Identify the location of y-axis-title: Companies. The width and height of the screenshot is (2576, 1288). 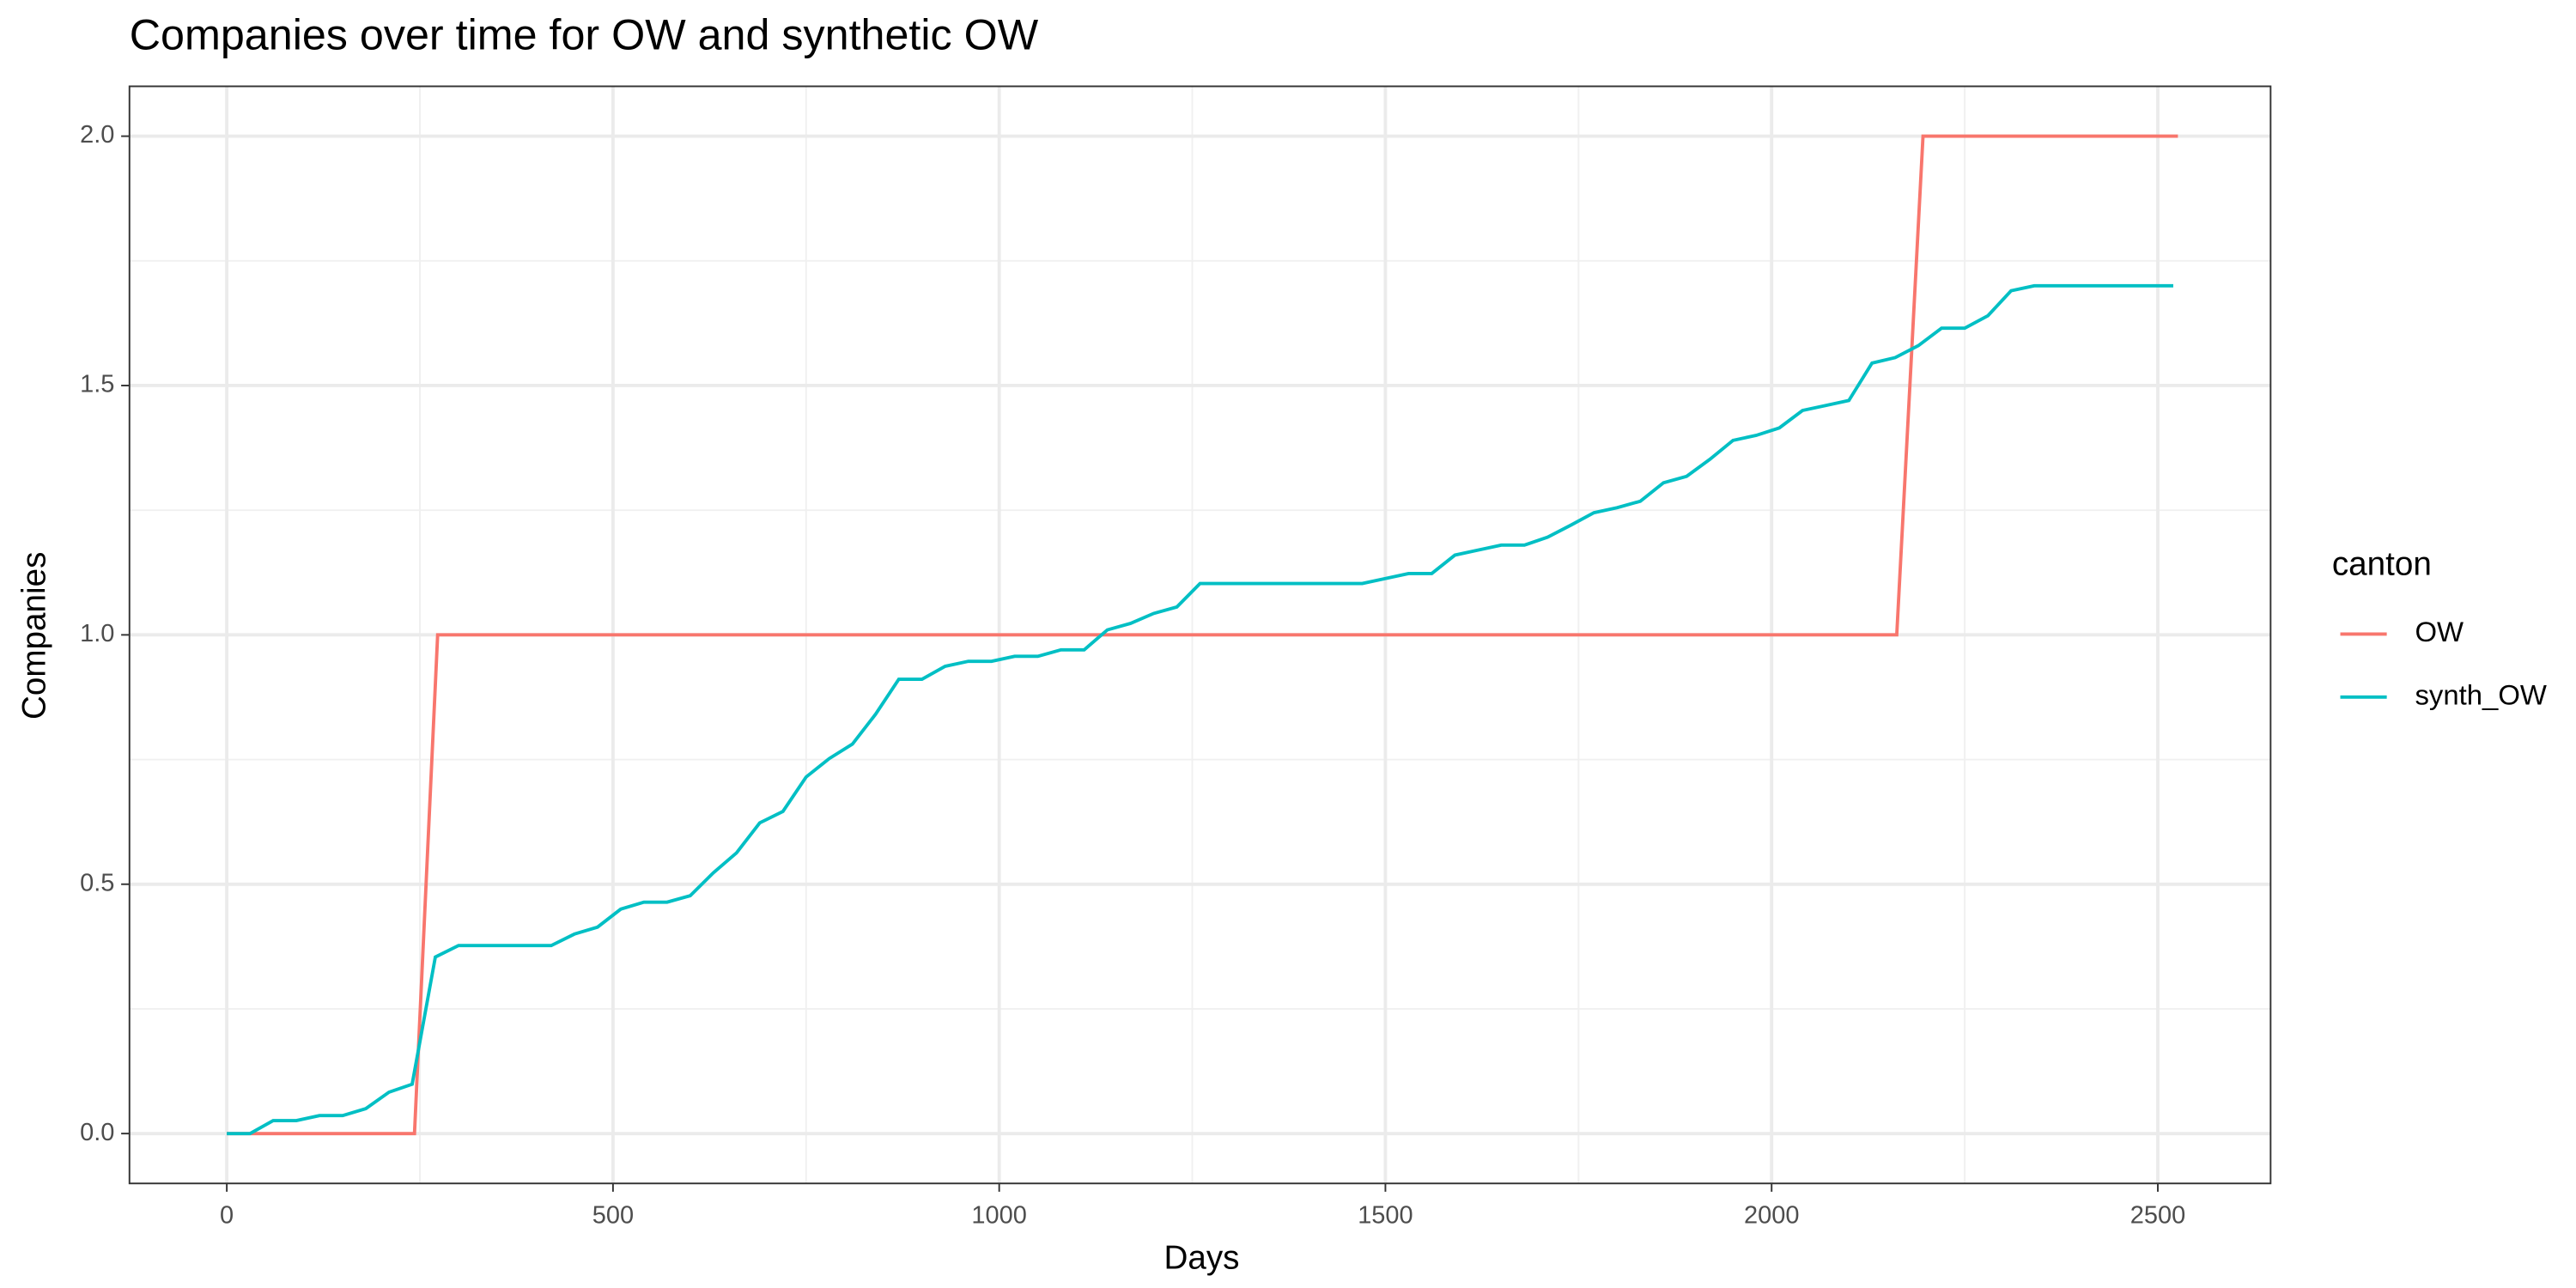
(34, 636).